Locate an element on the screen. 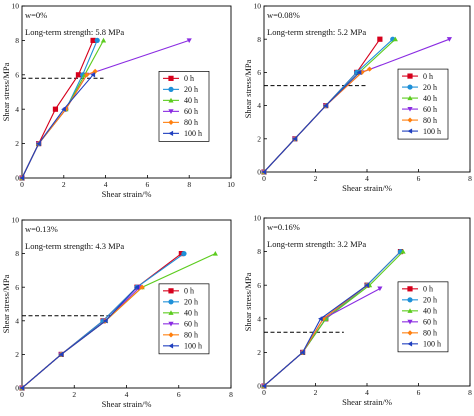 The height and width of the screenshot is (416, 474). water-content-label: w=0.16% is located at coordinates (283, 227).